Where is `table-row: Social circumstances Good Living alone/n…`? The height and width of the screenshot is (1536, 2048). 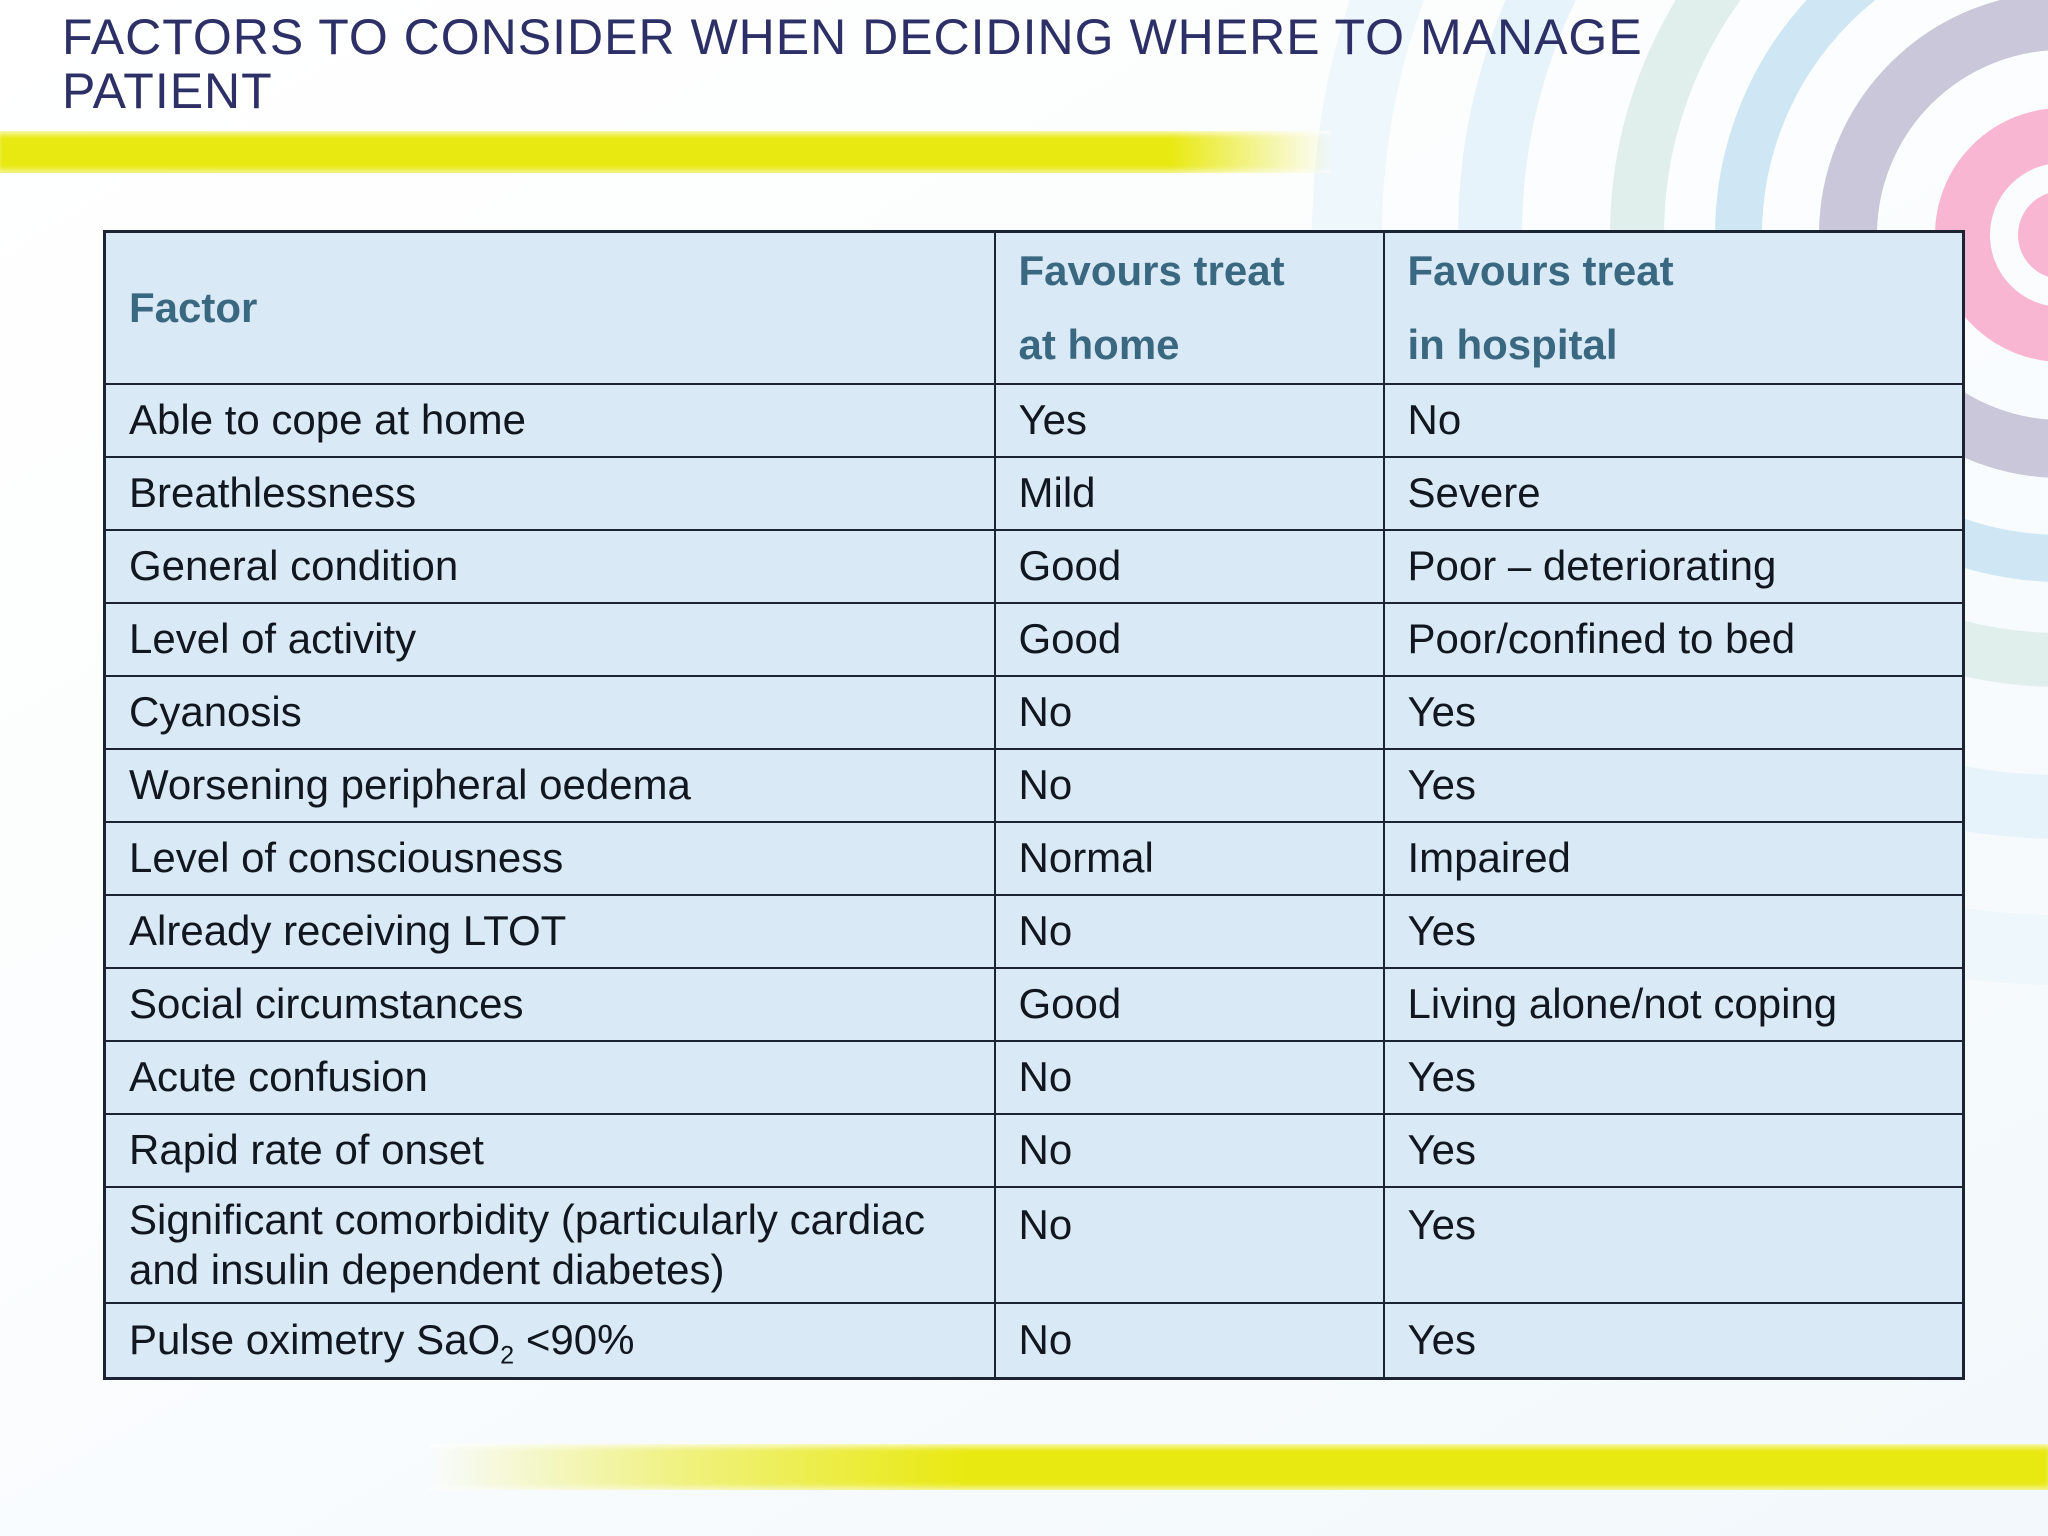
table-row: Social circumstances Good Living alone/n… is located at coordinates (1034, 1004).